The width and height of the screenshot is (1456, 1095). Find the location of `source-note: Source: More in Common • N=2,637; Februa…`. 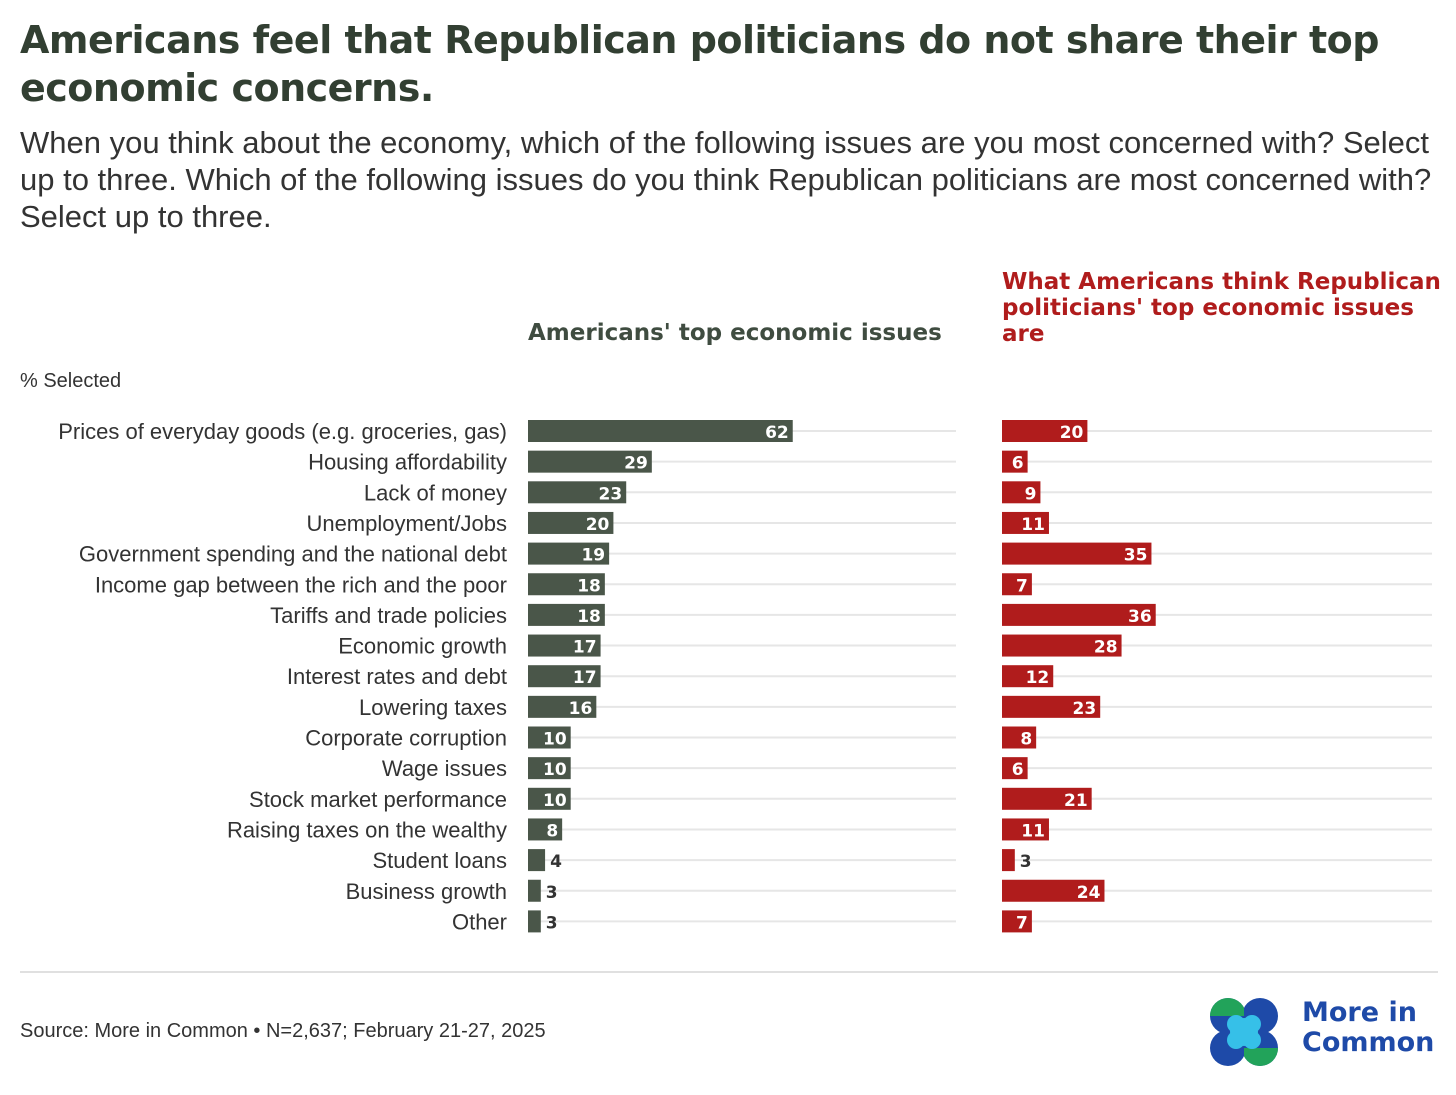

source-note: Source: More in Common • N=2,637; Februa… is located at coordinates (283, 1031).